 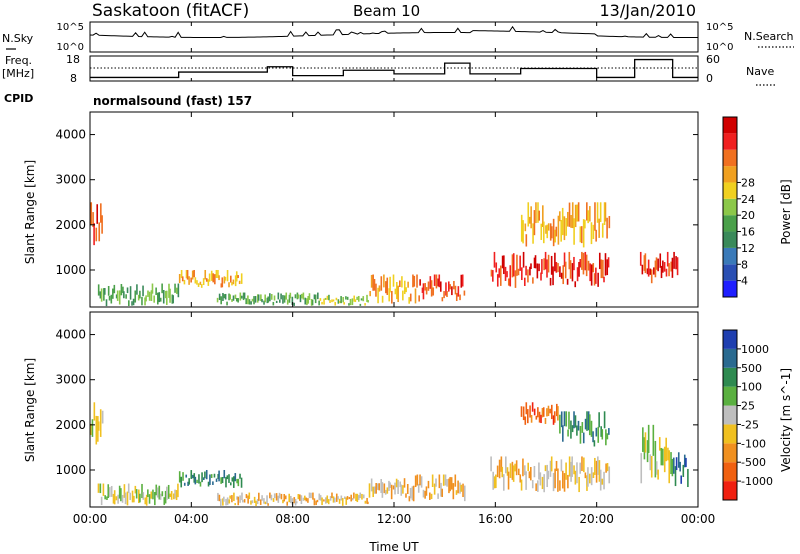 What do you see at coordinates (70, 27) in the screenshot?
I see `noise-left-tick-top: 10^5` at bounding box center [70, 27].